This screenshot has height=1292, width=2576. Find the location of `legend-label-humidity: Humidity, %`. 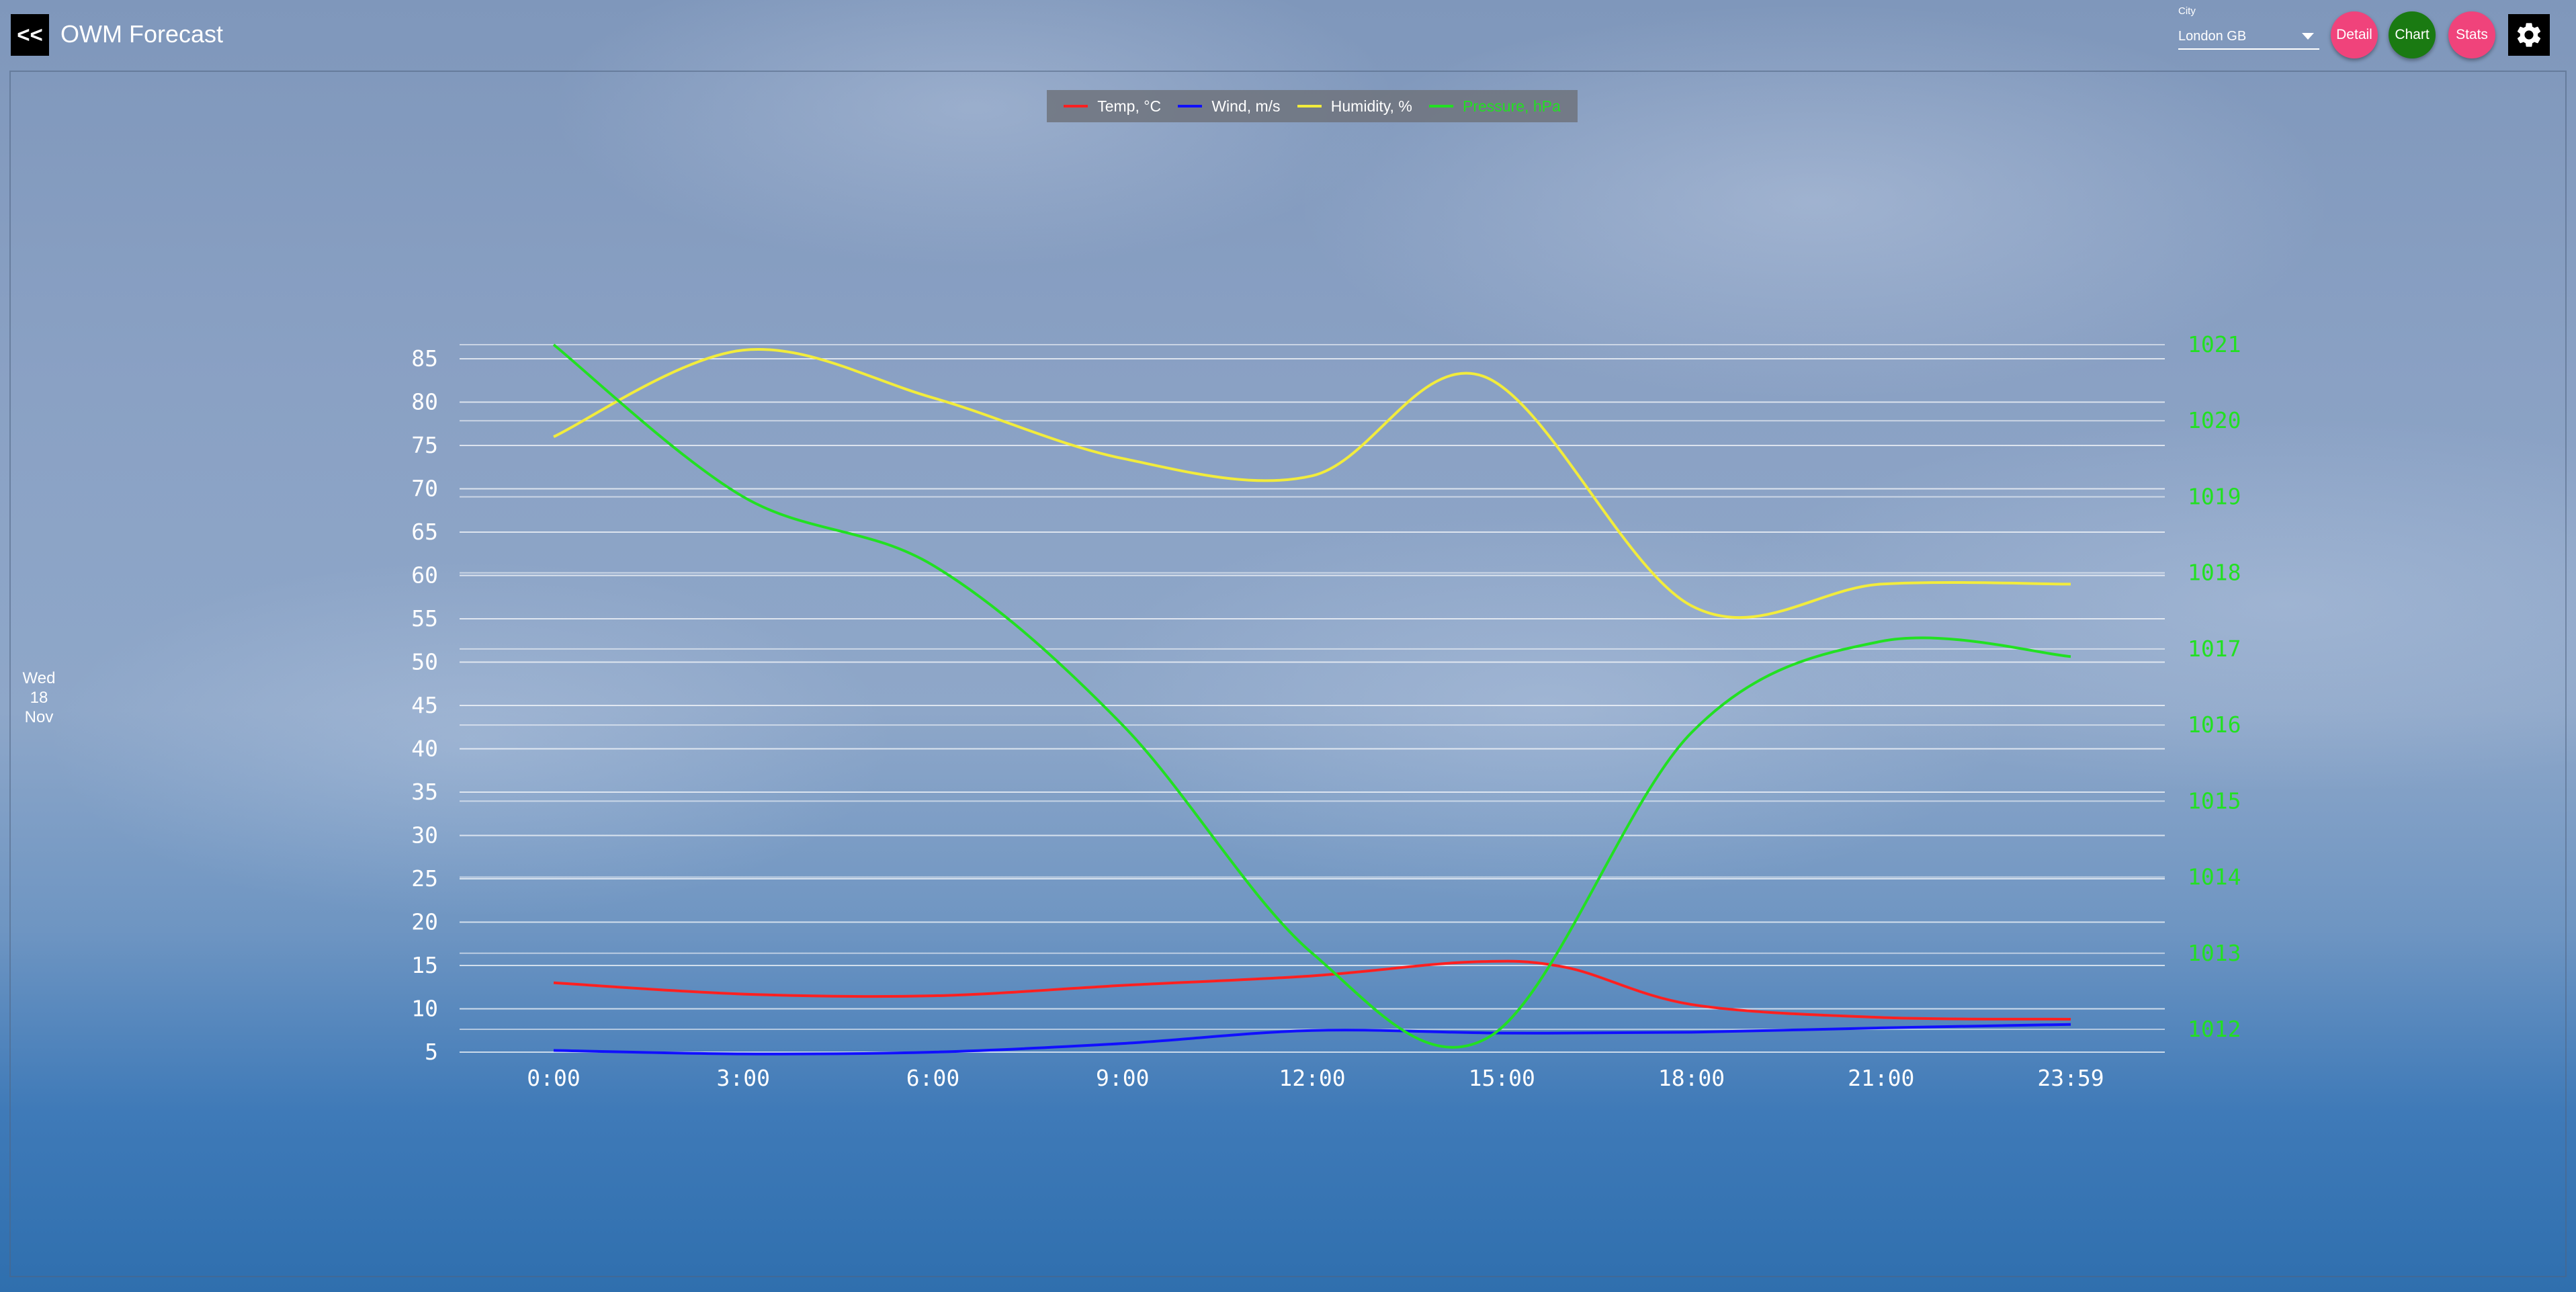

legend-label-humidity: Humidity, % is located at coordinates (1371, 106).